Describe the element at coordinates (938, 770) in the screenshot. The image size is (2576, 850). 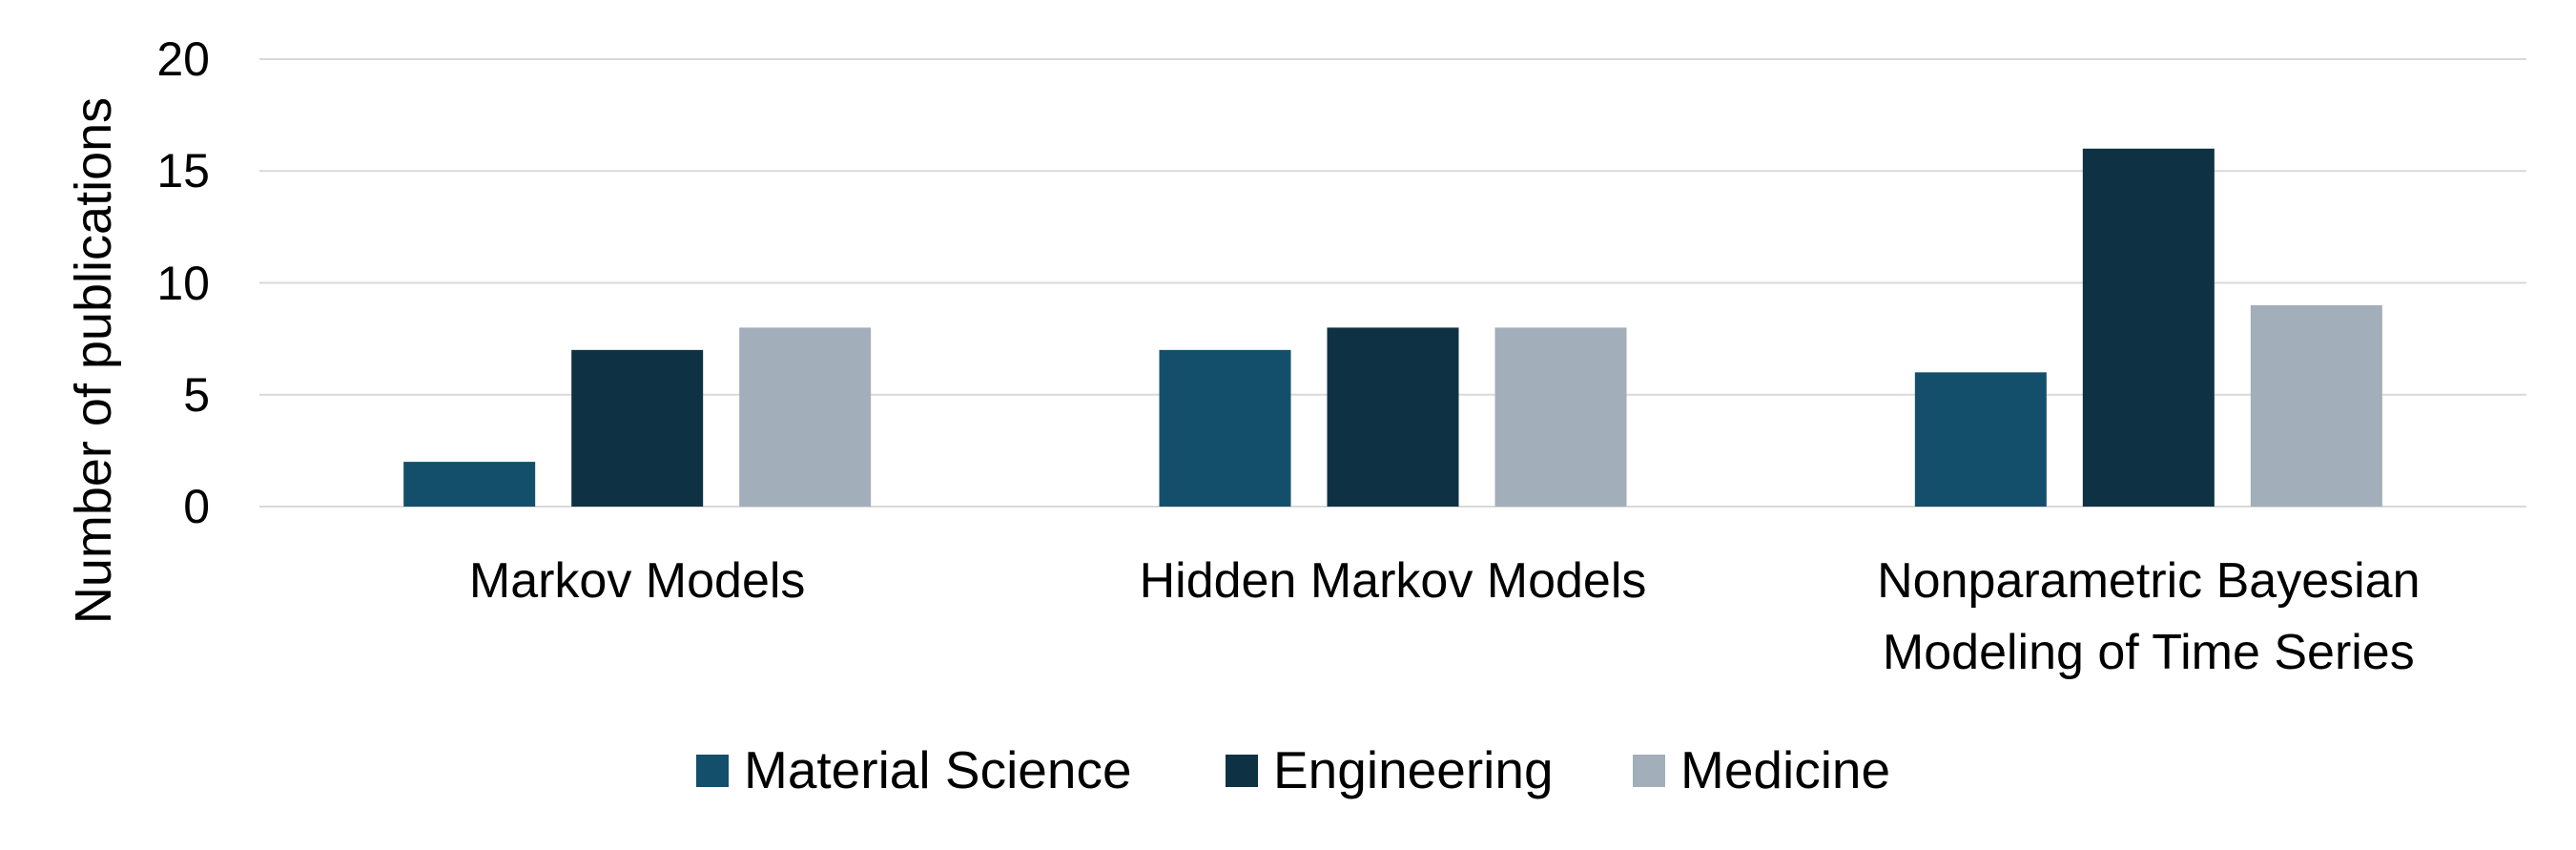
I see `legend-label: Material Science` at that location.